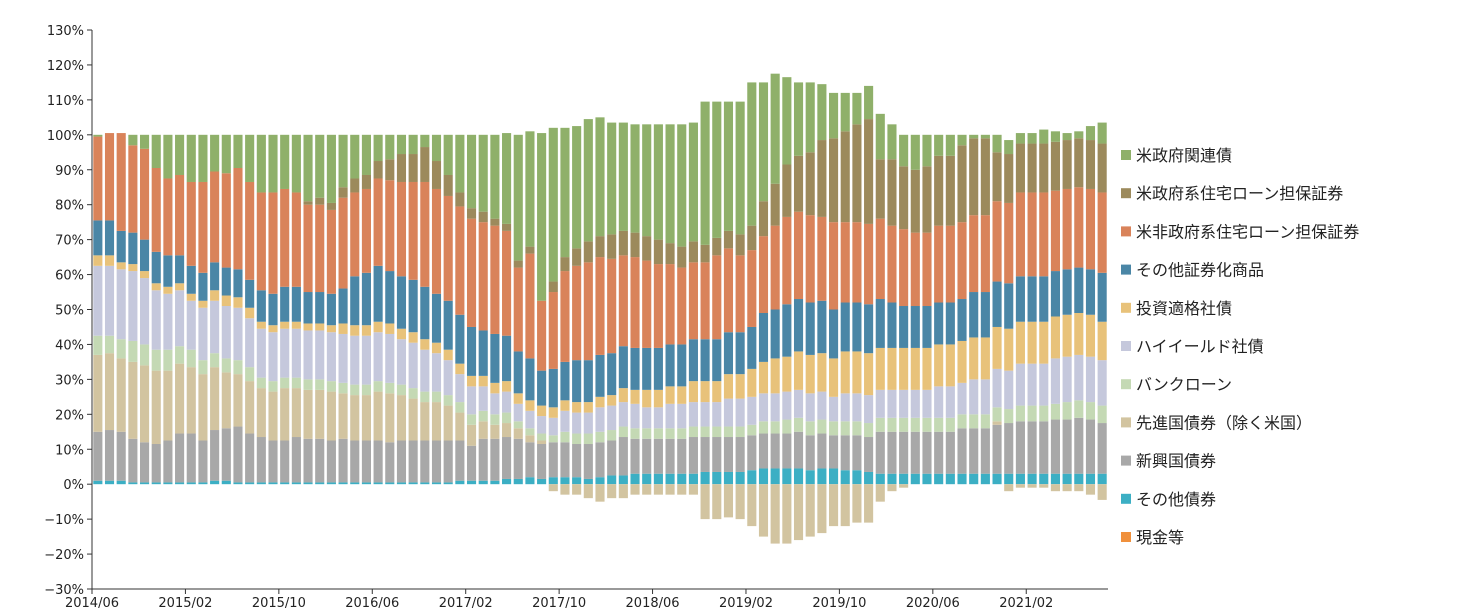 The image size is (1463, 608). Describe the element at coordinates (559, 602) in the screenshot. I see `x-tick-label: 2017/10` at that location.